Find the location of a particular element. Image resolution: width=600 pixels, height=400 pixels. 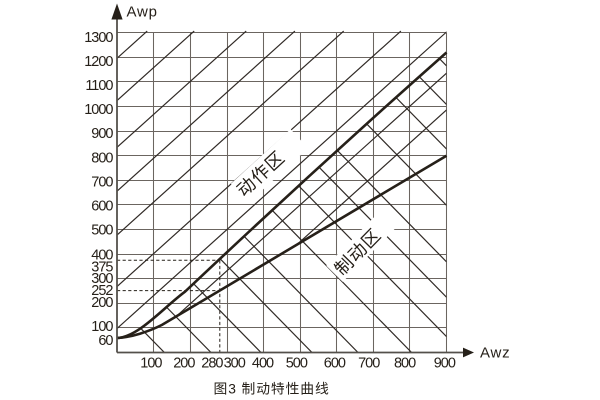

svg-text: 1000 is located at coordinates (98, 110).